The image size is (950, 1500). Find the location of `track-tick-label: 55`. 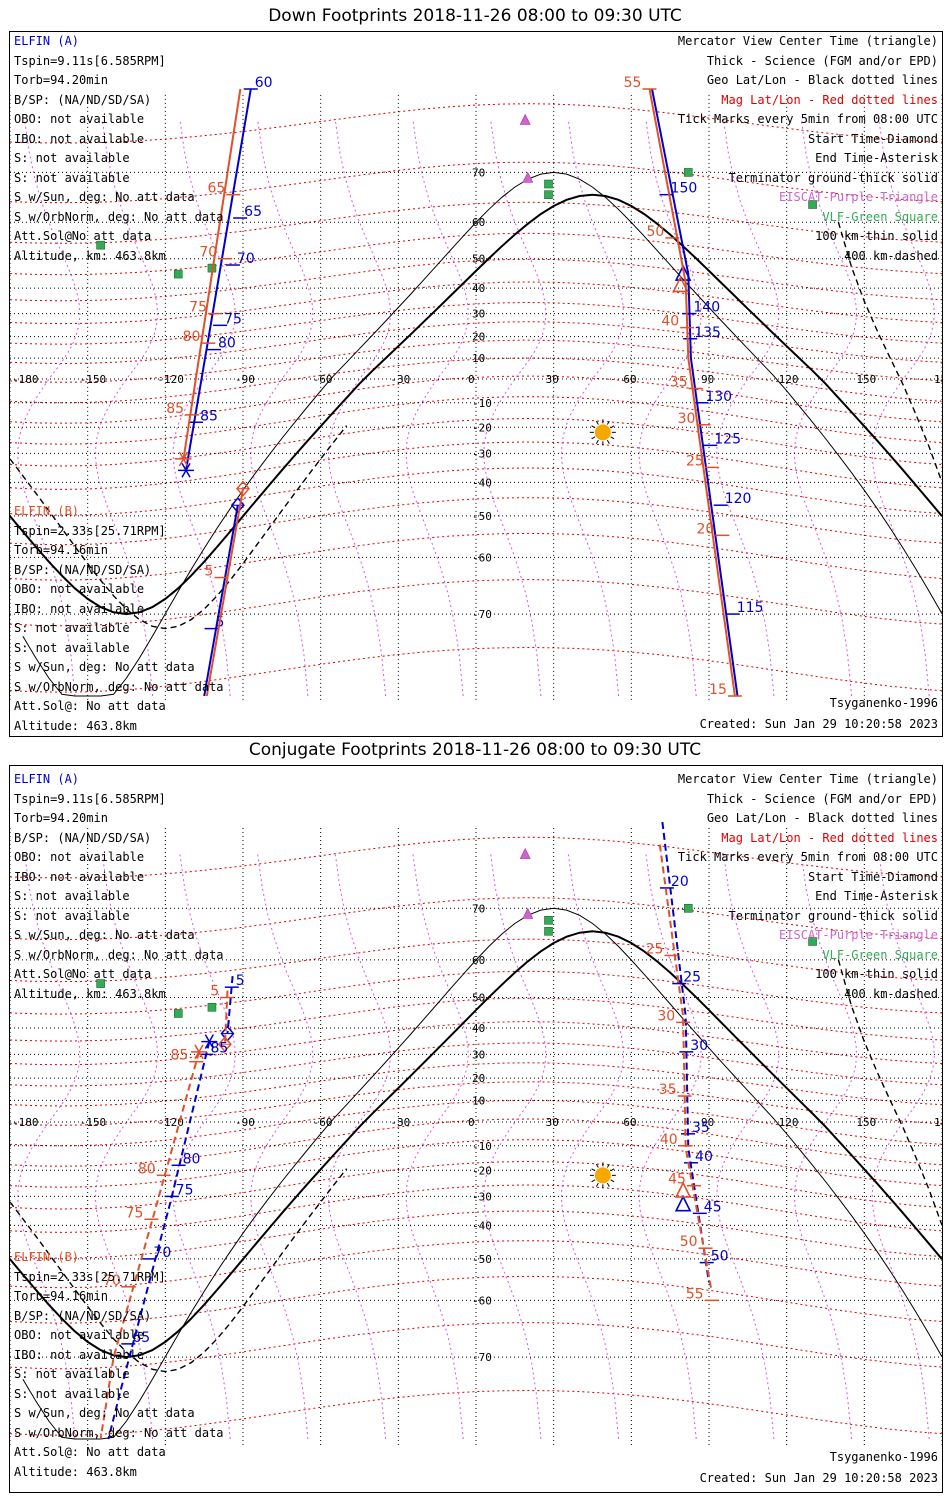

track-tick-label: 55 is located at coordinates (633, 83).